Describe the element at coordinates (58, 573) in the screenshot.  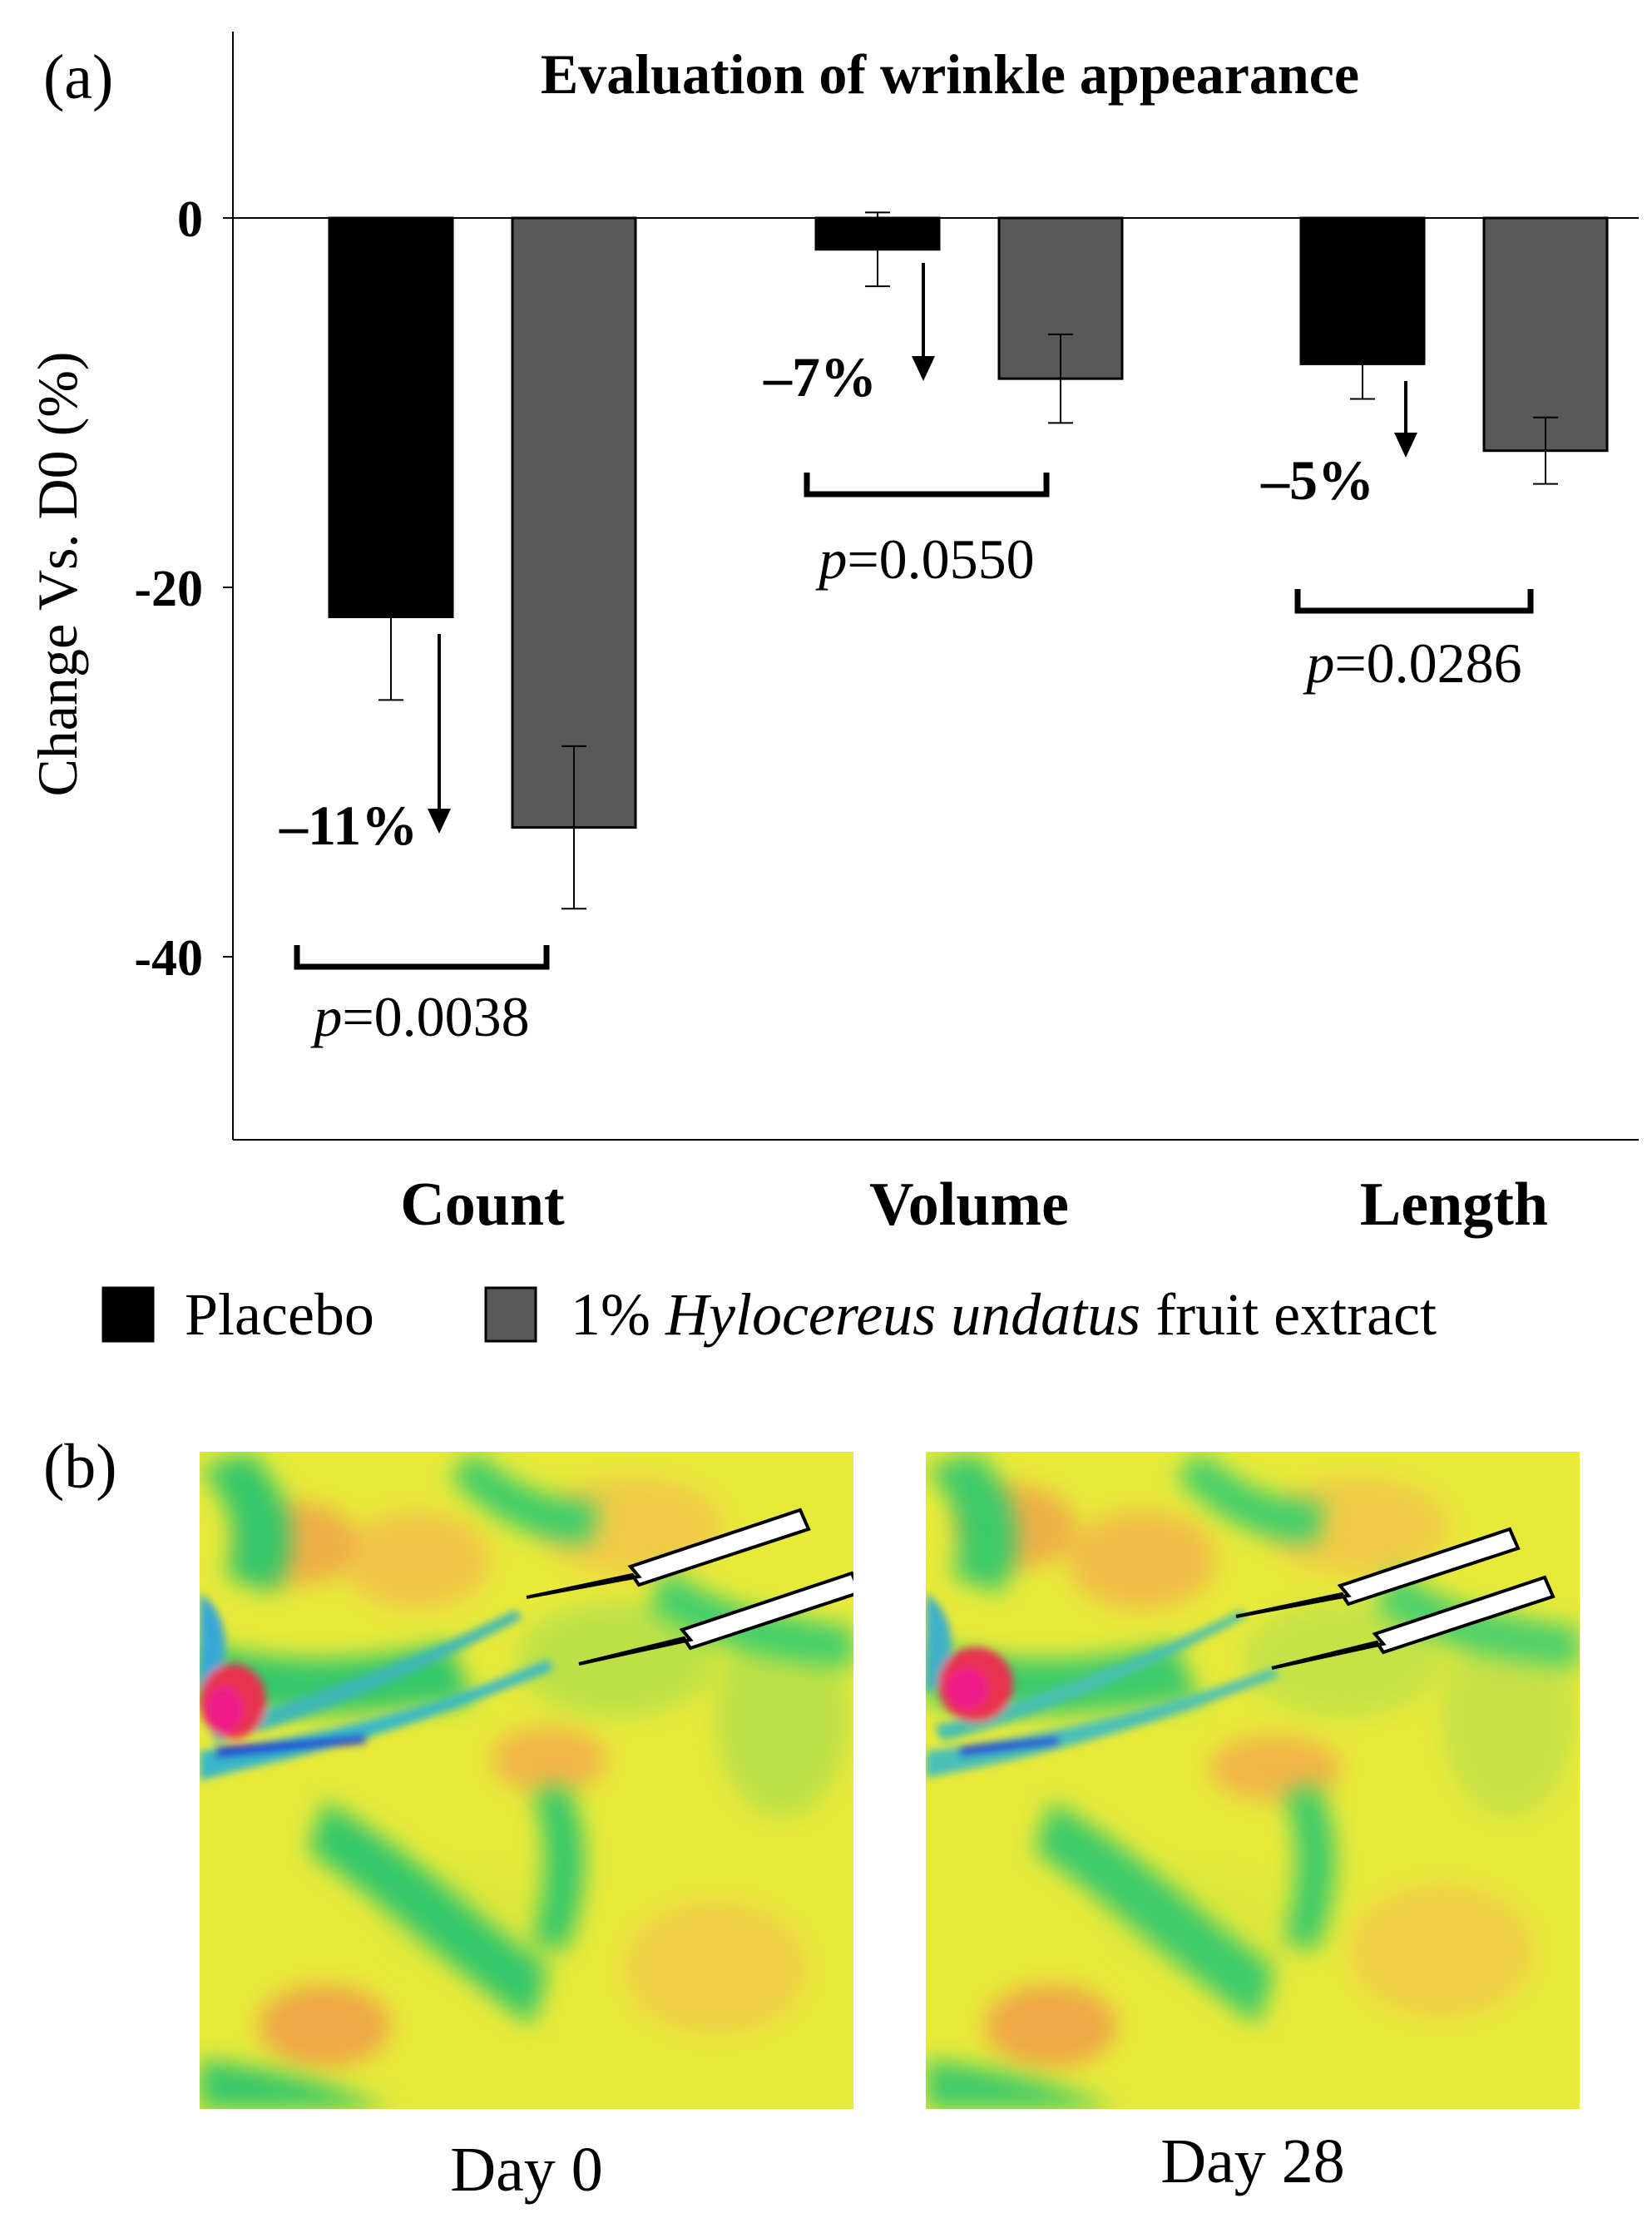
I see `y-axis-label: Change Vs. D0 (%)` at that location.